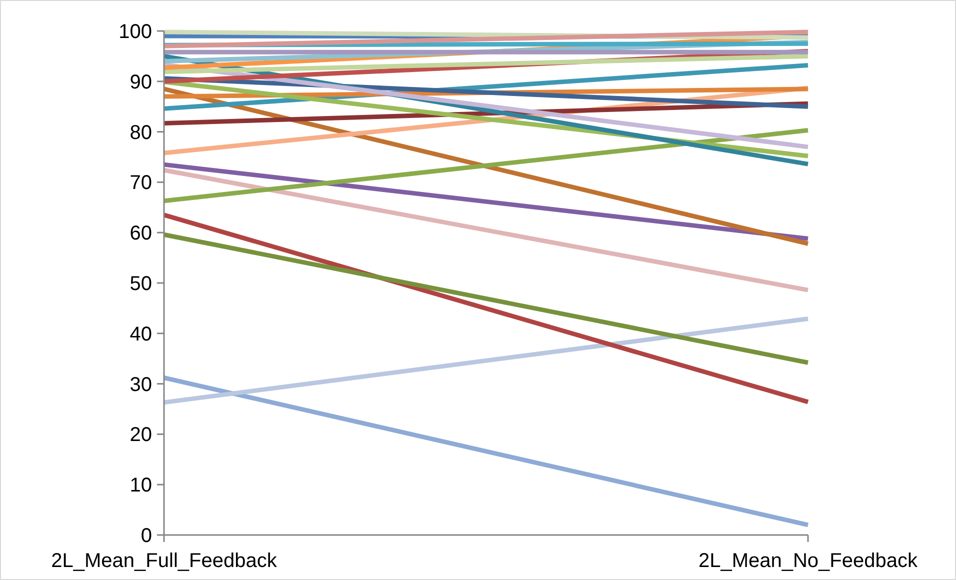 The width and height of the screenshot is (956, 580). What do you see at coordinates (164, 561) in the screenshot?
I see `x-tick-label: 2L_Mean_Full_Feedback` at bounding box center [164, 561].